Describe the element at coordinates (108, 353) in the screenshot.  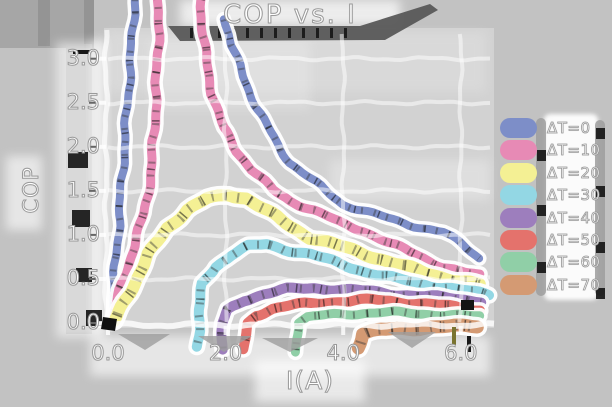
I see `x-tick-0.0: 0.0` at that location.